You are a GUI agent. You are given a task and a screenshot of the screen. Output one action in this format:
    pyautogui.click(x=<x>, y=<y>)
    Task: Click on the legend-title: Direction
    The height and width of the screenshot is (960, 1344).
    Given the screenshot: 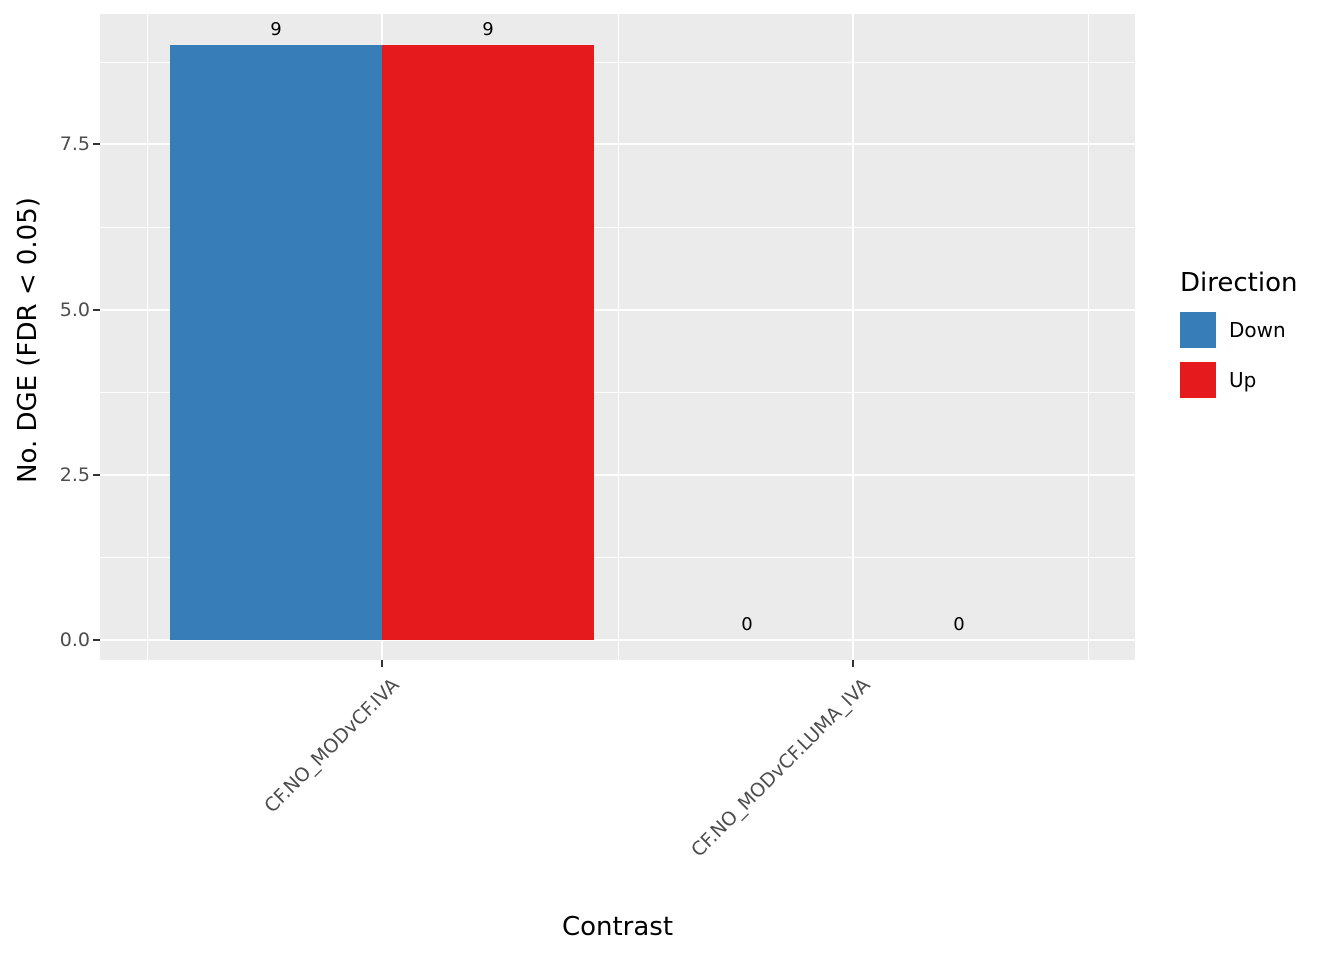 What is the action you would take?
    pyautogui.click(x=1239, y=283)
    